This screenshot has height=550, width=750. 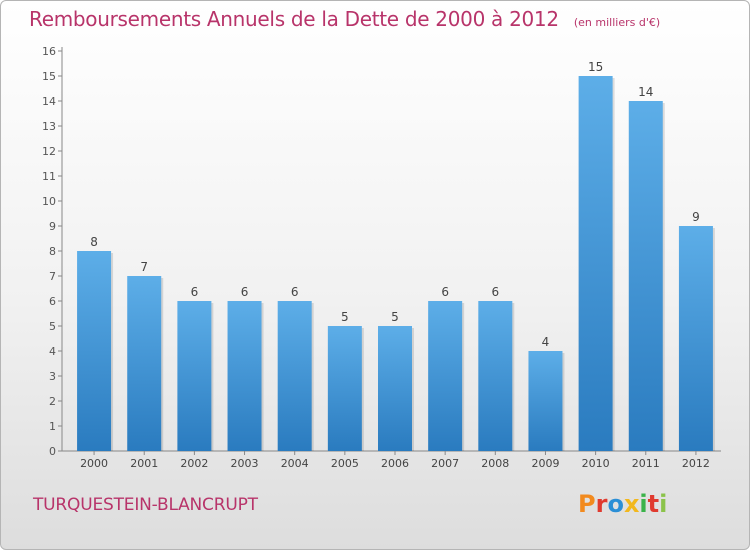 What do you see at coordinates (545, 401) in the screenshot?
I see `bar-2009` at bounding box center [545, 401].